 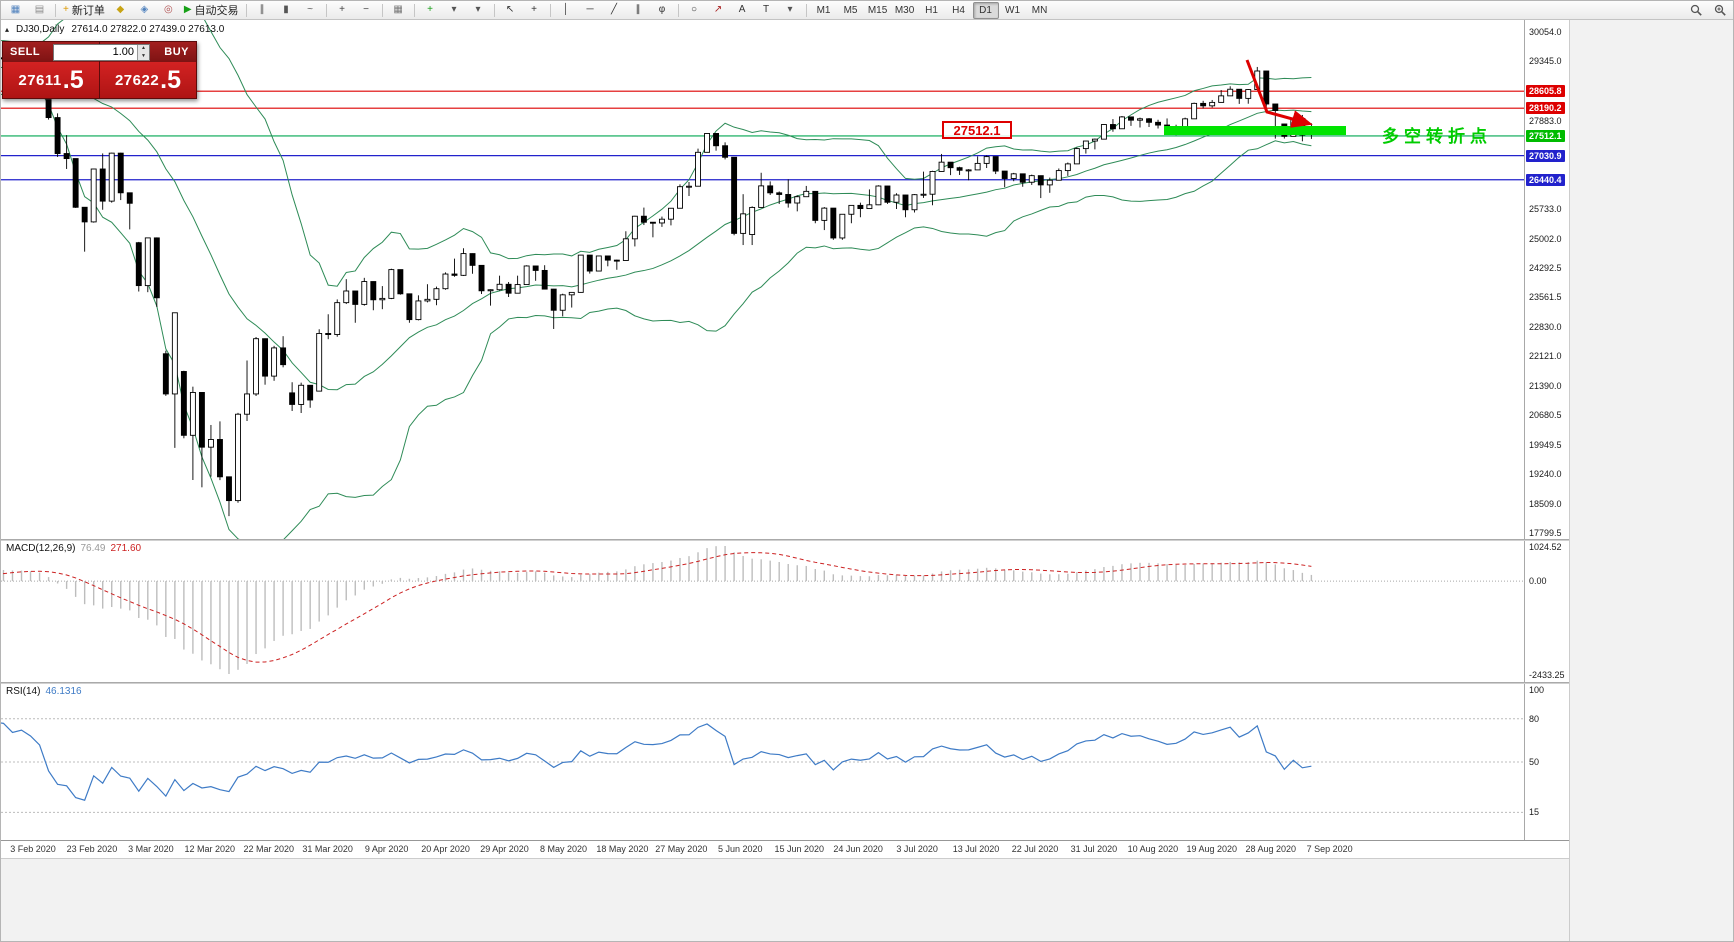 What do you see at coordinates (137, 80) in the screenshot?
I see `buy-price-main: 27622` at bounding box center [137, 80].